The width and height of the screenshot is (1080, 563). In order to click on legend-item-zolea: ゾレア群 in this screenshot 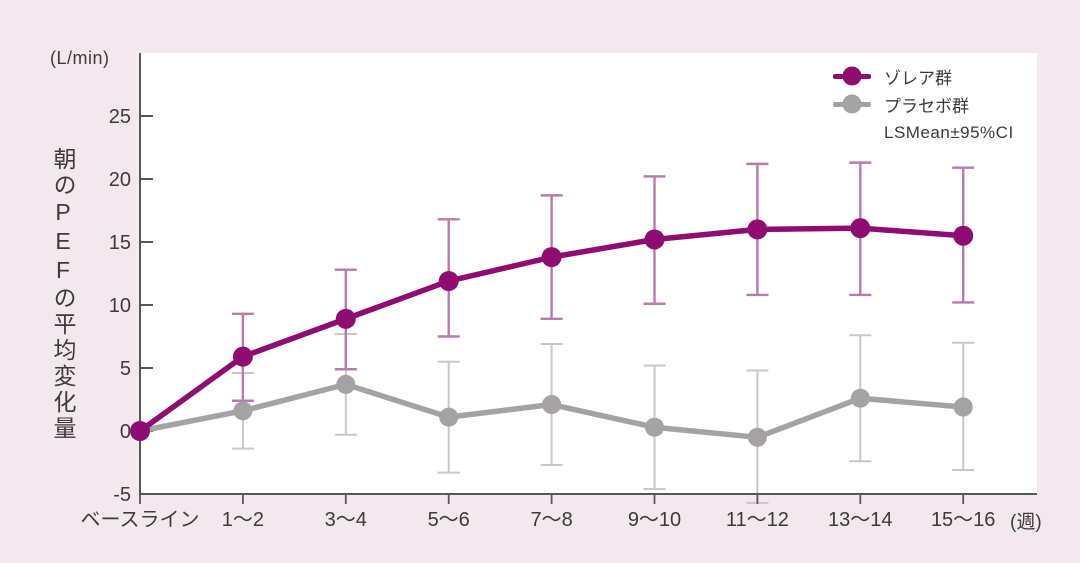, I will do `click(923, 76)`.